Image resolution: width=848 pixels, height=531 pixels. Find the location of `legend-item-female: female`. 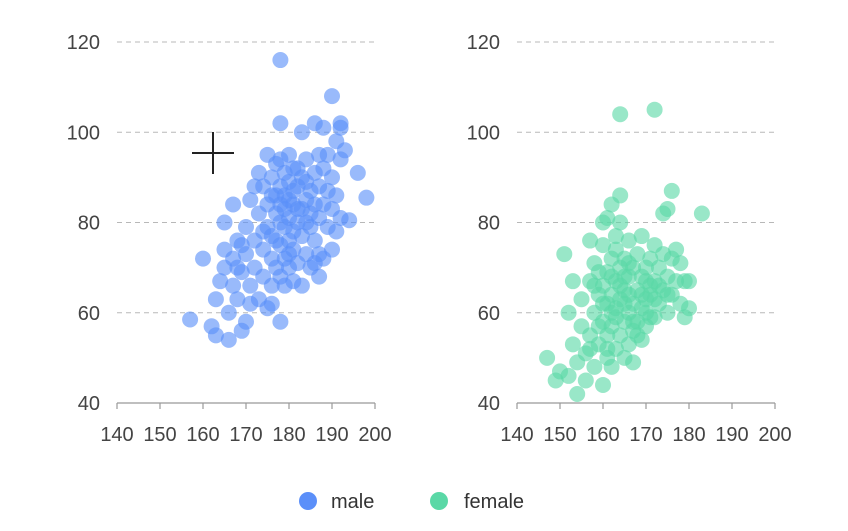

legend-item-female: female is located at coordinates (477, 502).